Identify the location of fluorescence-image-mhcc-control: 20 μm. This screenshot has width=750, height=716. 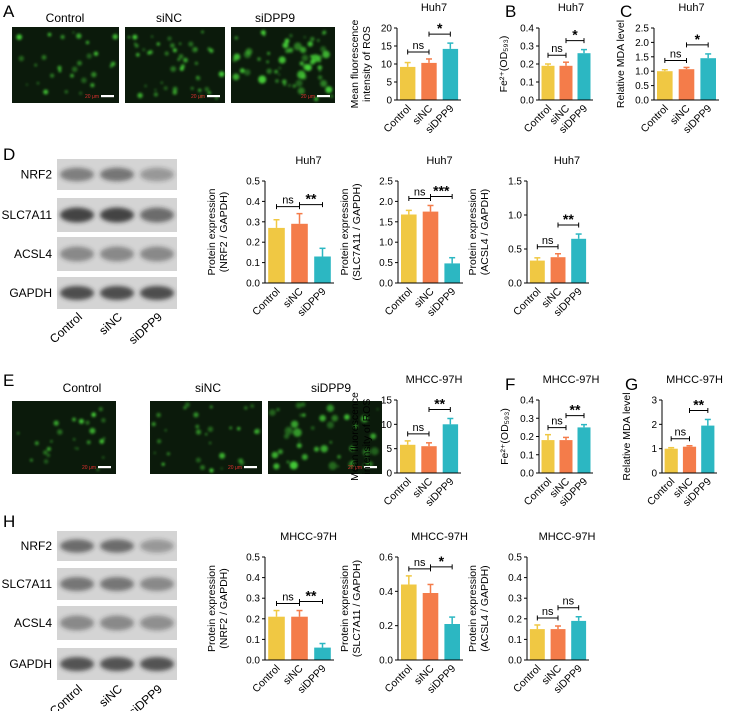
(64, 437).